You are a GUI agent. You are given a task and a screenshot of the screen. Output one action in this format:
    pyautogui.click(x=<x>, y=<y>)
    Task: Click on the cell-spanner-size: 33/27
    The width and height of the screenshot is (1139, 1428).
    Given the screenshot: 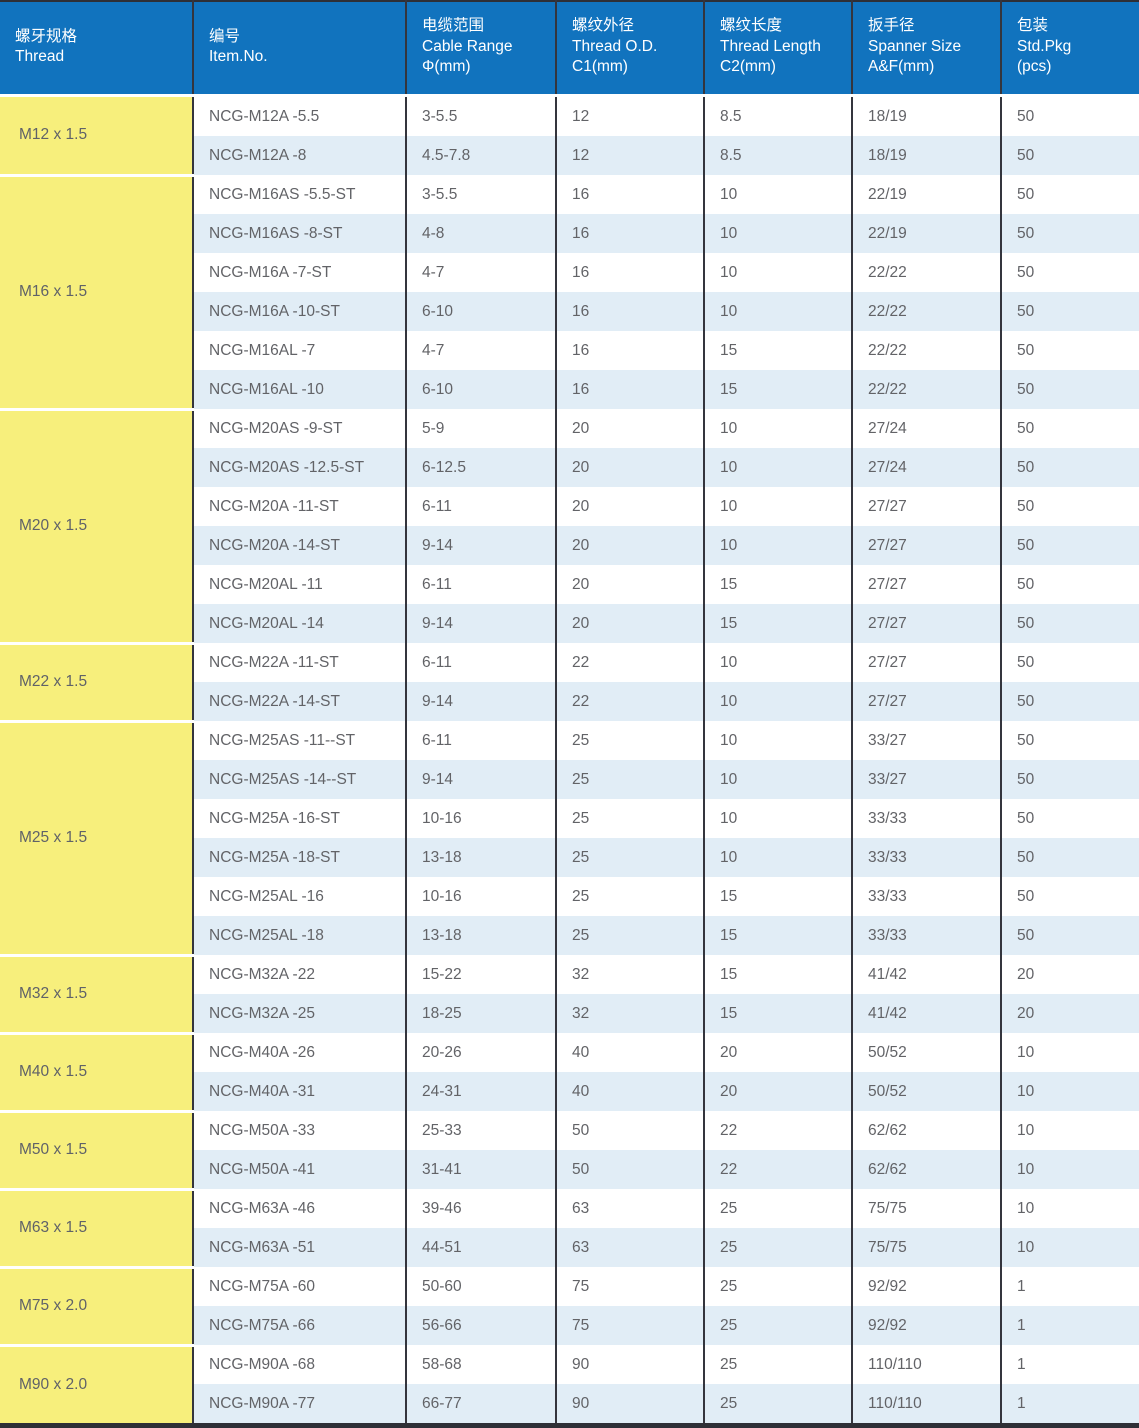 What is the action you would take?
    pyautogui.click(x=926, y=779)
    